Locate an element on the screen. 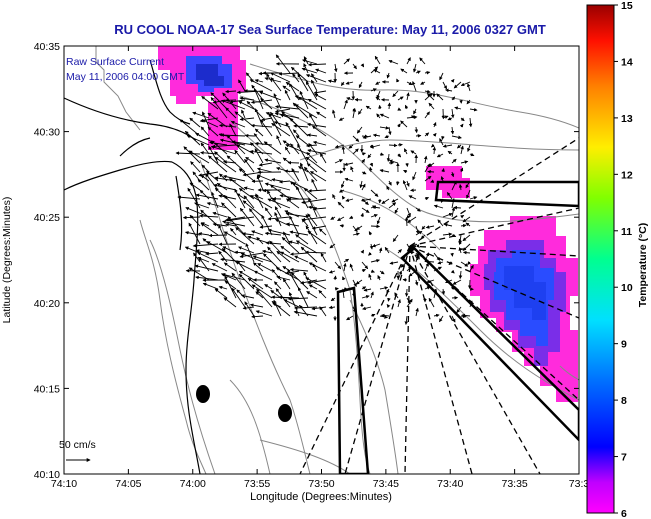 This screenshot has width=651, height=519. colorbar-tick-label: 10 is located at coordinates (627, 288).